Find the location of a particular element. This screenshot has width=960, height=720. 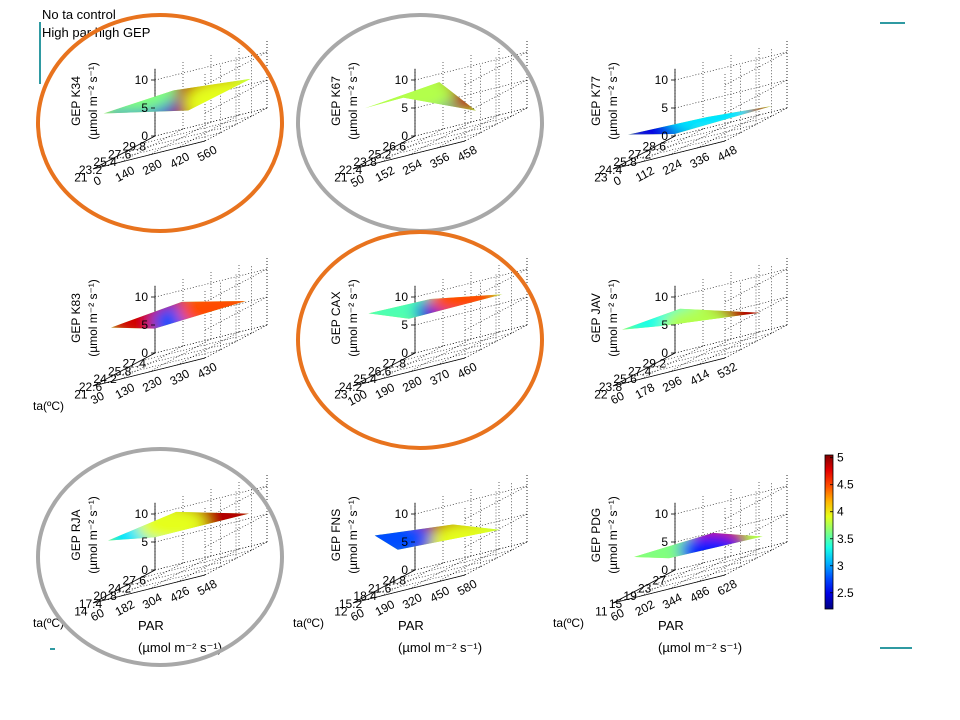

ta-tick-label: 27 is located at coordinates (660, 581).